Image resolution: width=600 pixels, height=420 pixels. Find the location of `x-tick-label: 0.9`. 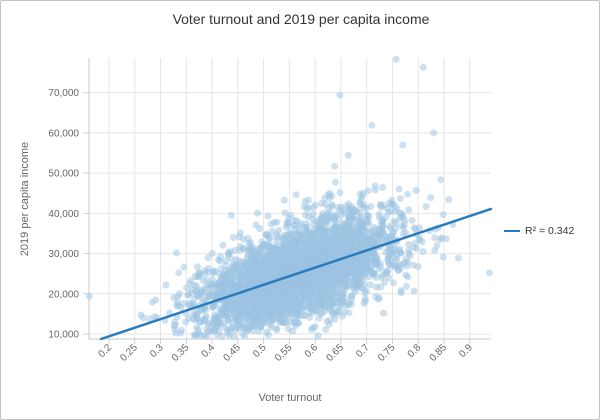

x-tick-label: 0.9 is located at coordinates (466, 351).